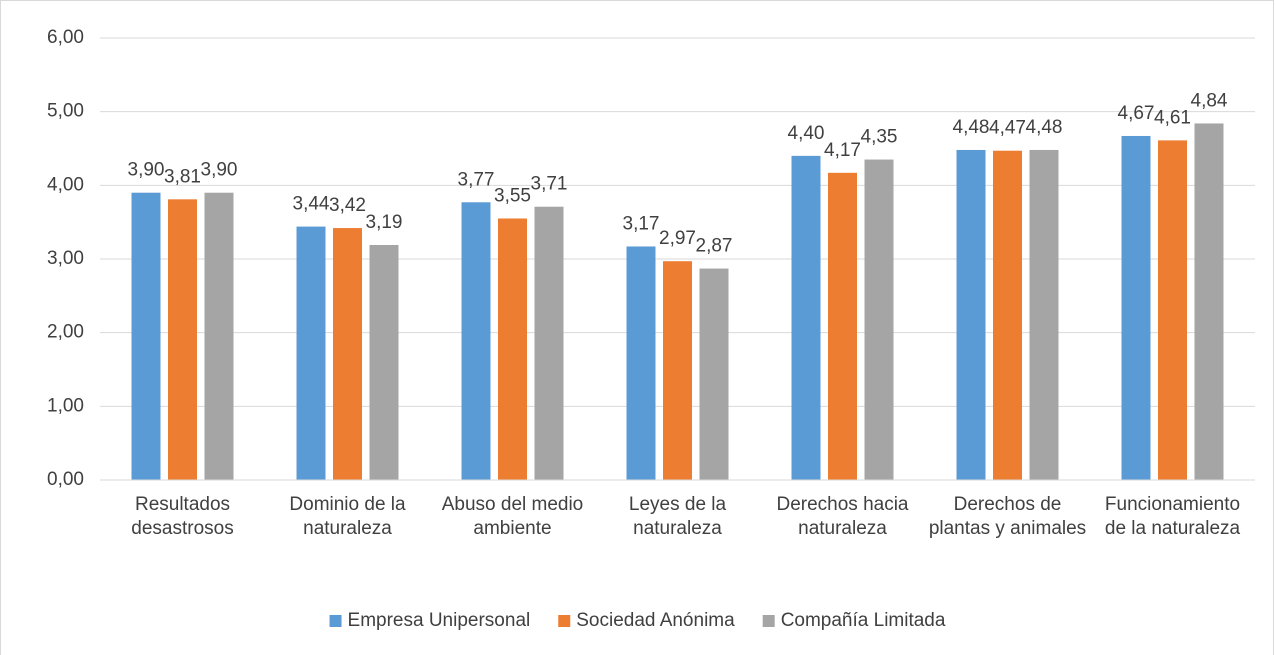 The width and height of the screenshot is (1275, 655). Describe the element at coordinates (512, 516) in the screenshot. I see `x-tick-label: Abuso del medio ambiente` at that location.